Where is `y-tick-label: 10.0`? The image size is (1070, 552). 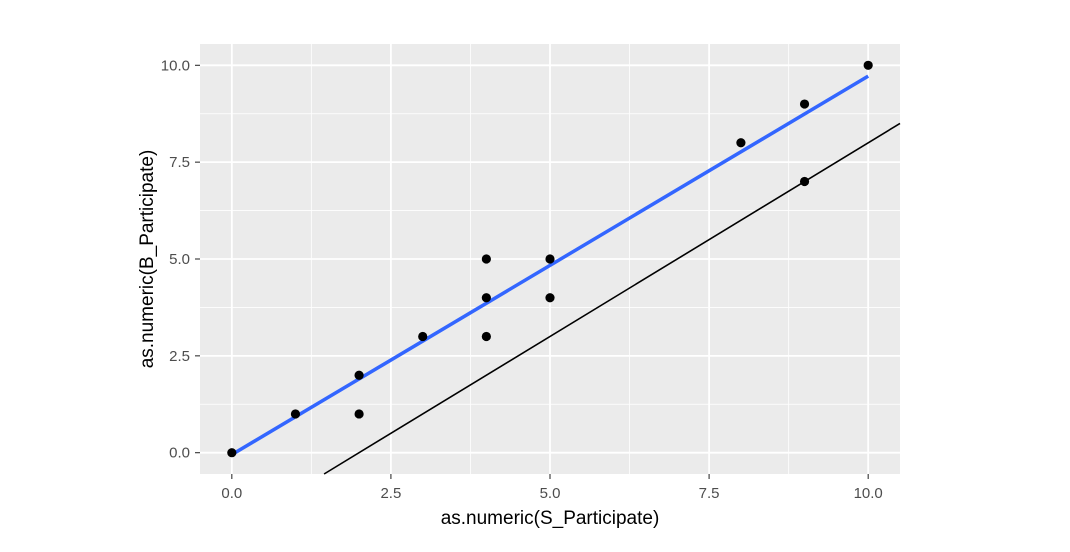 y-tick-label: 10.0 is located at coordinates (175, 65).